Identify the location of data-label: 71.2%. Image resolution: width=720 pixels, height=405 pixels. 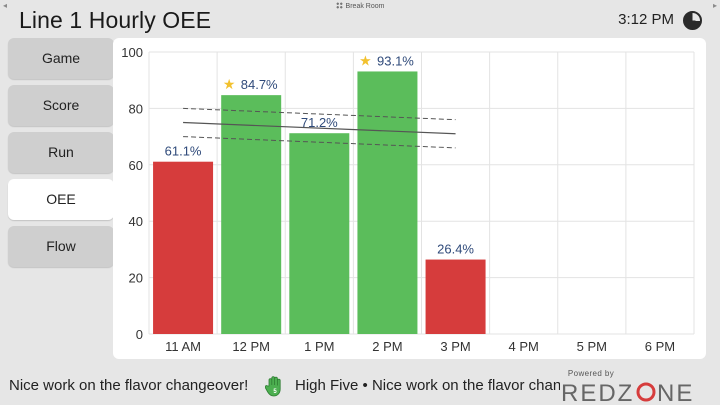
(319, 122).